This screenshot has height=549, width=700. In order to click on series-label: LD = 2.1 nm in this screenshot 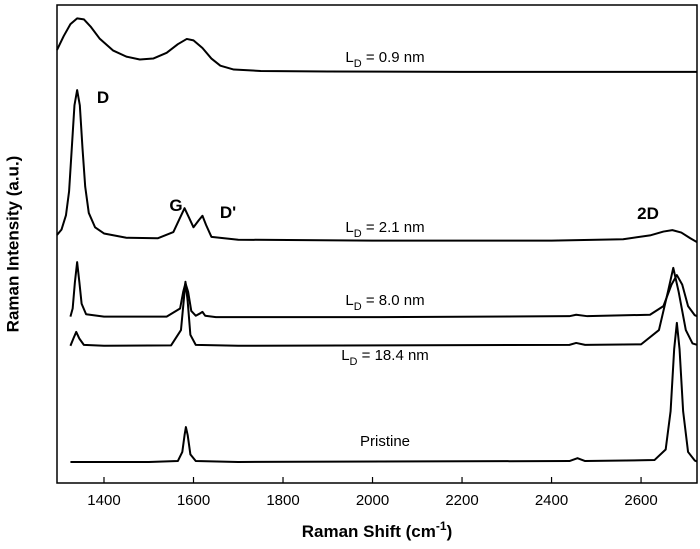, I will do `click(384, 229)`.